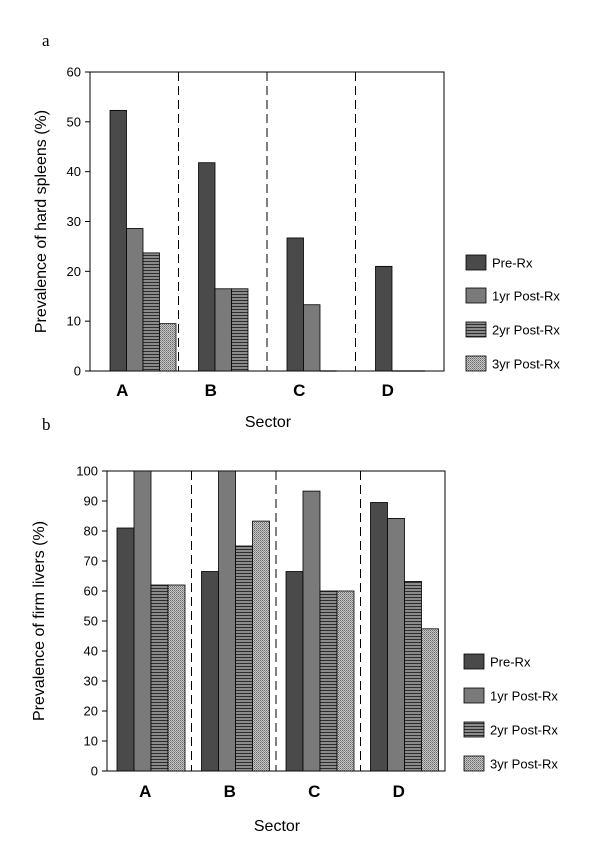 The width and height of the screenshot is (600, 867). Describe the element at coordinates (345, 681) in the screenshot. I see `bar-C-3yr-Post-Rx` at that location.